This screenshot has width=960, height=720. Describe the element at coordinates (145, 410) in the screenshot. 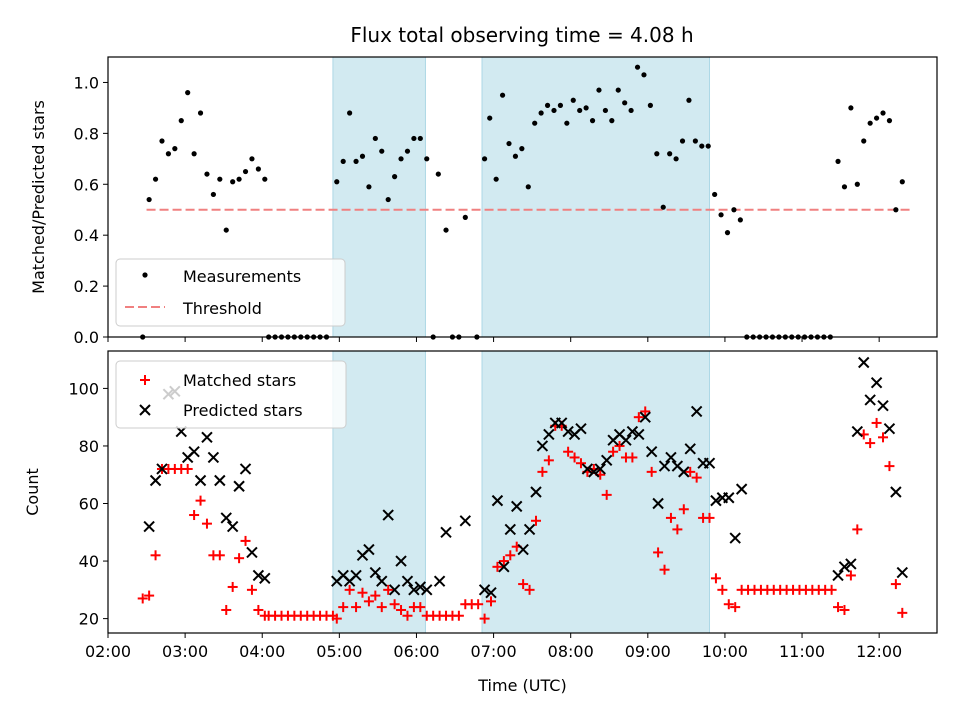

I see `legend-marker-predicted` at that location.